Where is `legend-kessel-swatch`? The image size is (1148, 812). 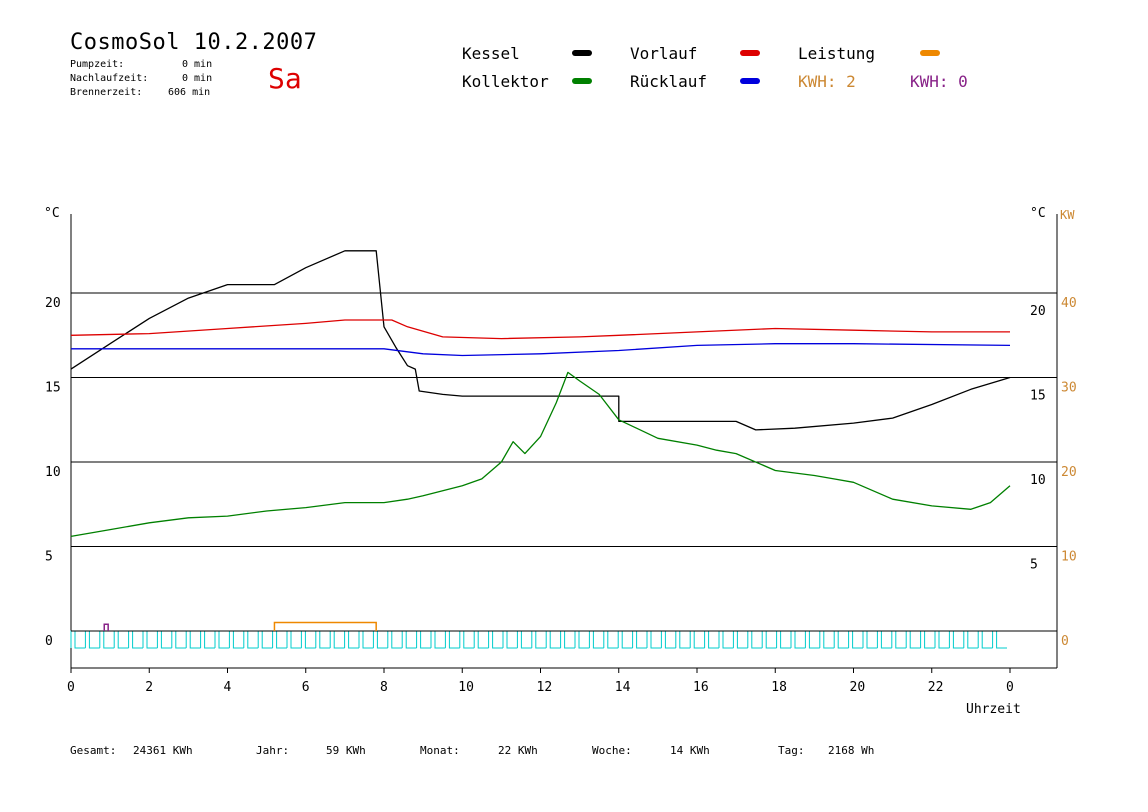 legend-kessel-swatch is located at coordinates (582, 53).